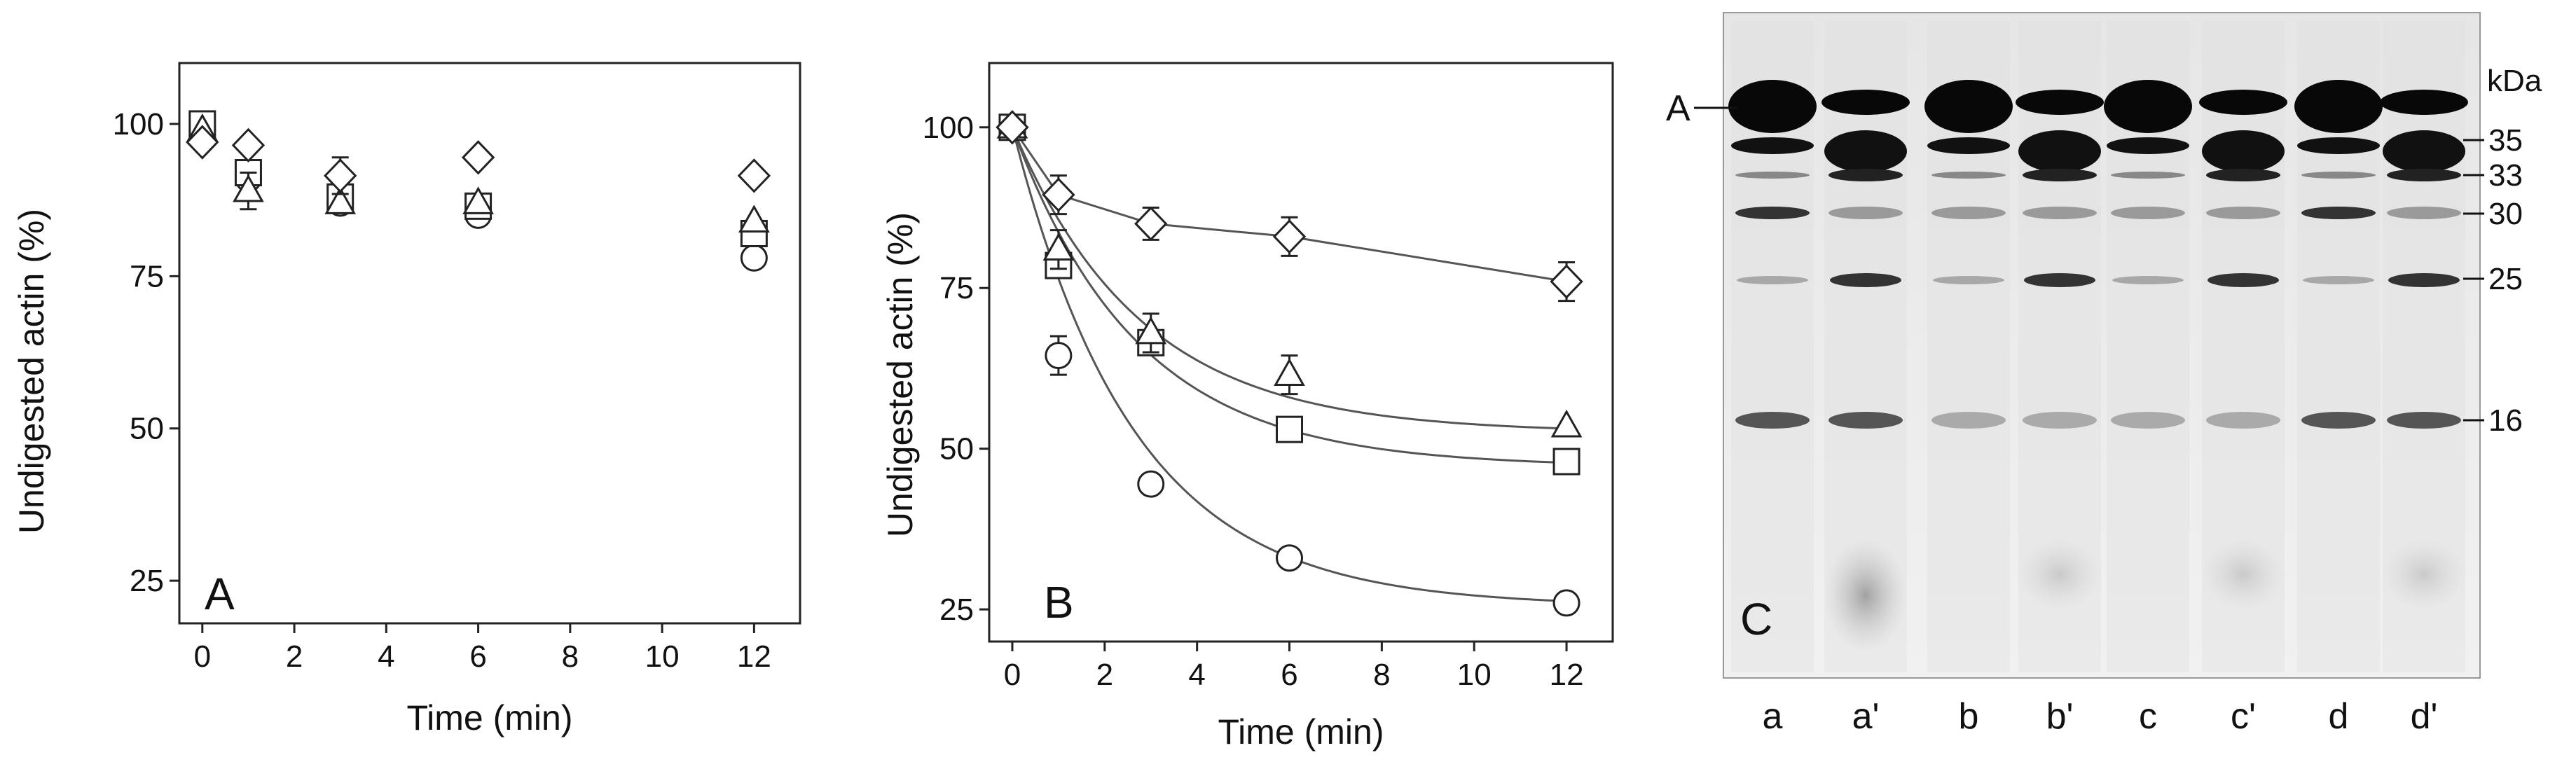  Describe the element at coordinates (956, 449) in the screenshot. I see `panel-b-y-tick-label: 50` at that location.